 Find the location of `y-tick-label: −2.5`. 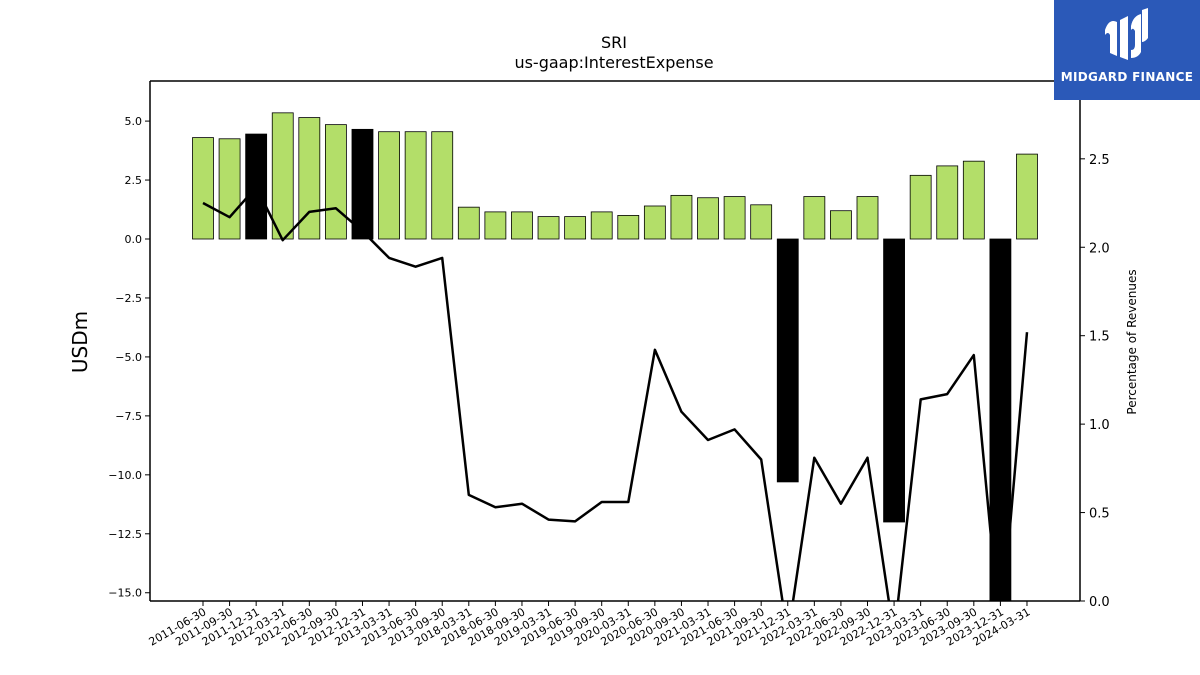

y-tick-label: −2.5 is located at coordinates (128, 298).